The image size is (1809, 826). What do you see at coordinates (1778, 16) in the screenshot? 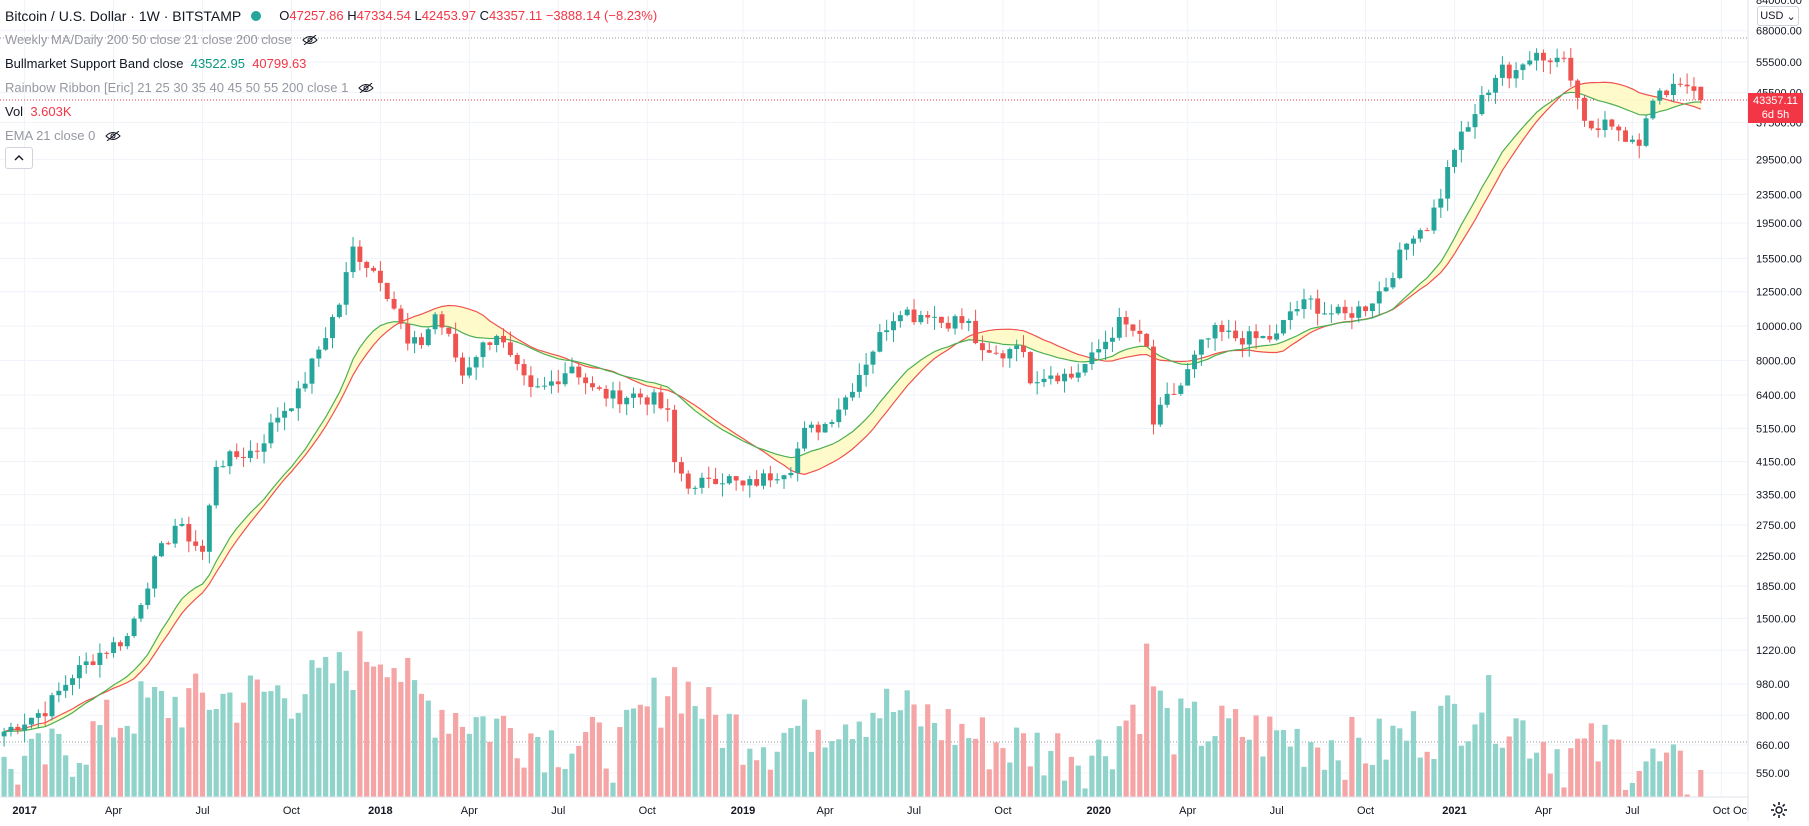
I see `currency-select: USD ⌄` at bounding box center [1778, 16].